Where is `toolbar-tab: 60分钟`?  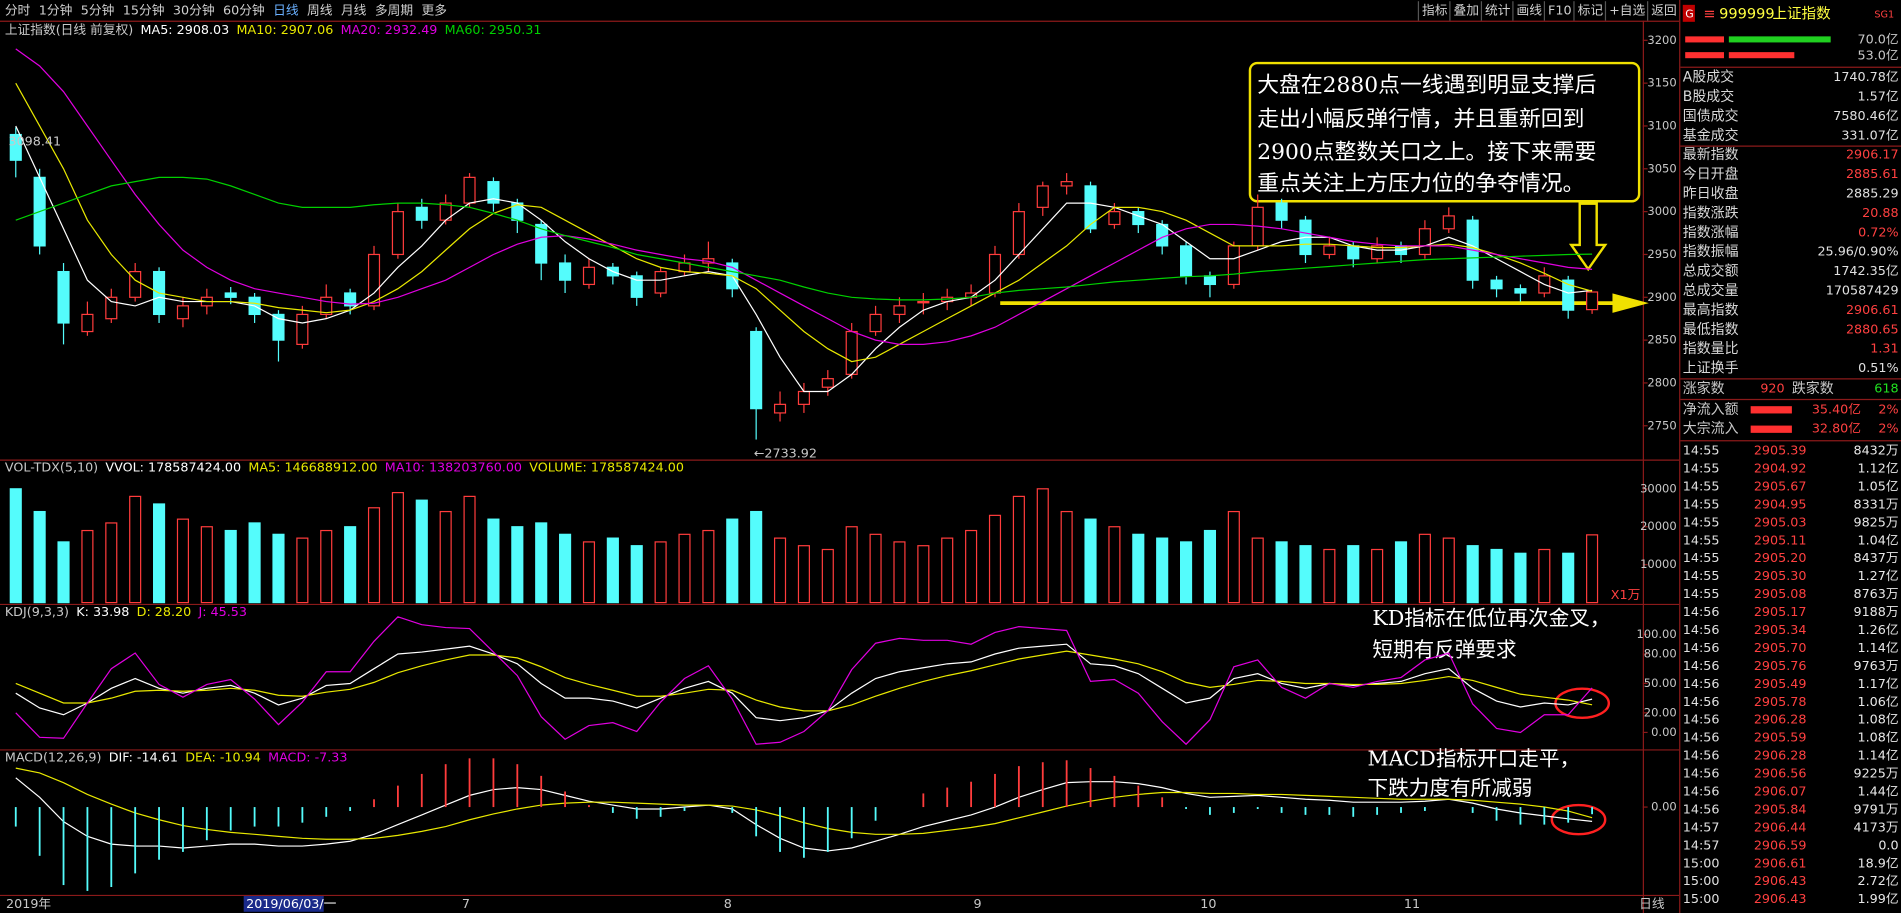
toolbar-tab: 60分钟 is located at coordinates (244, 10).